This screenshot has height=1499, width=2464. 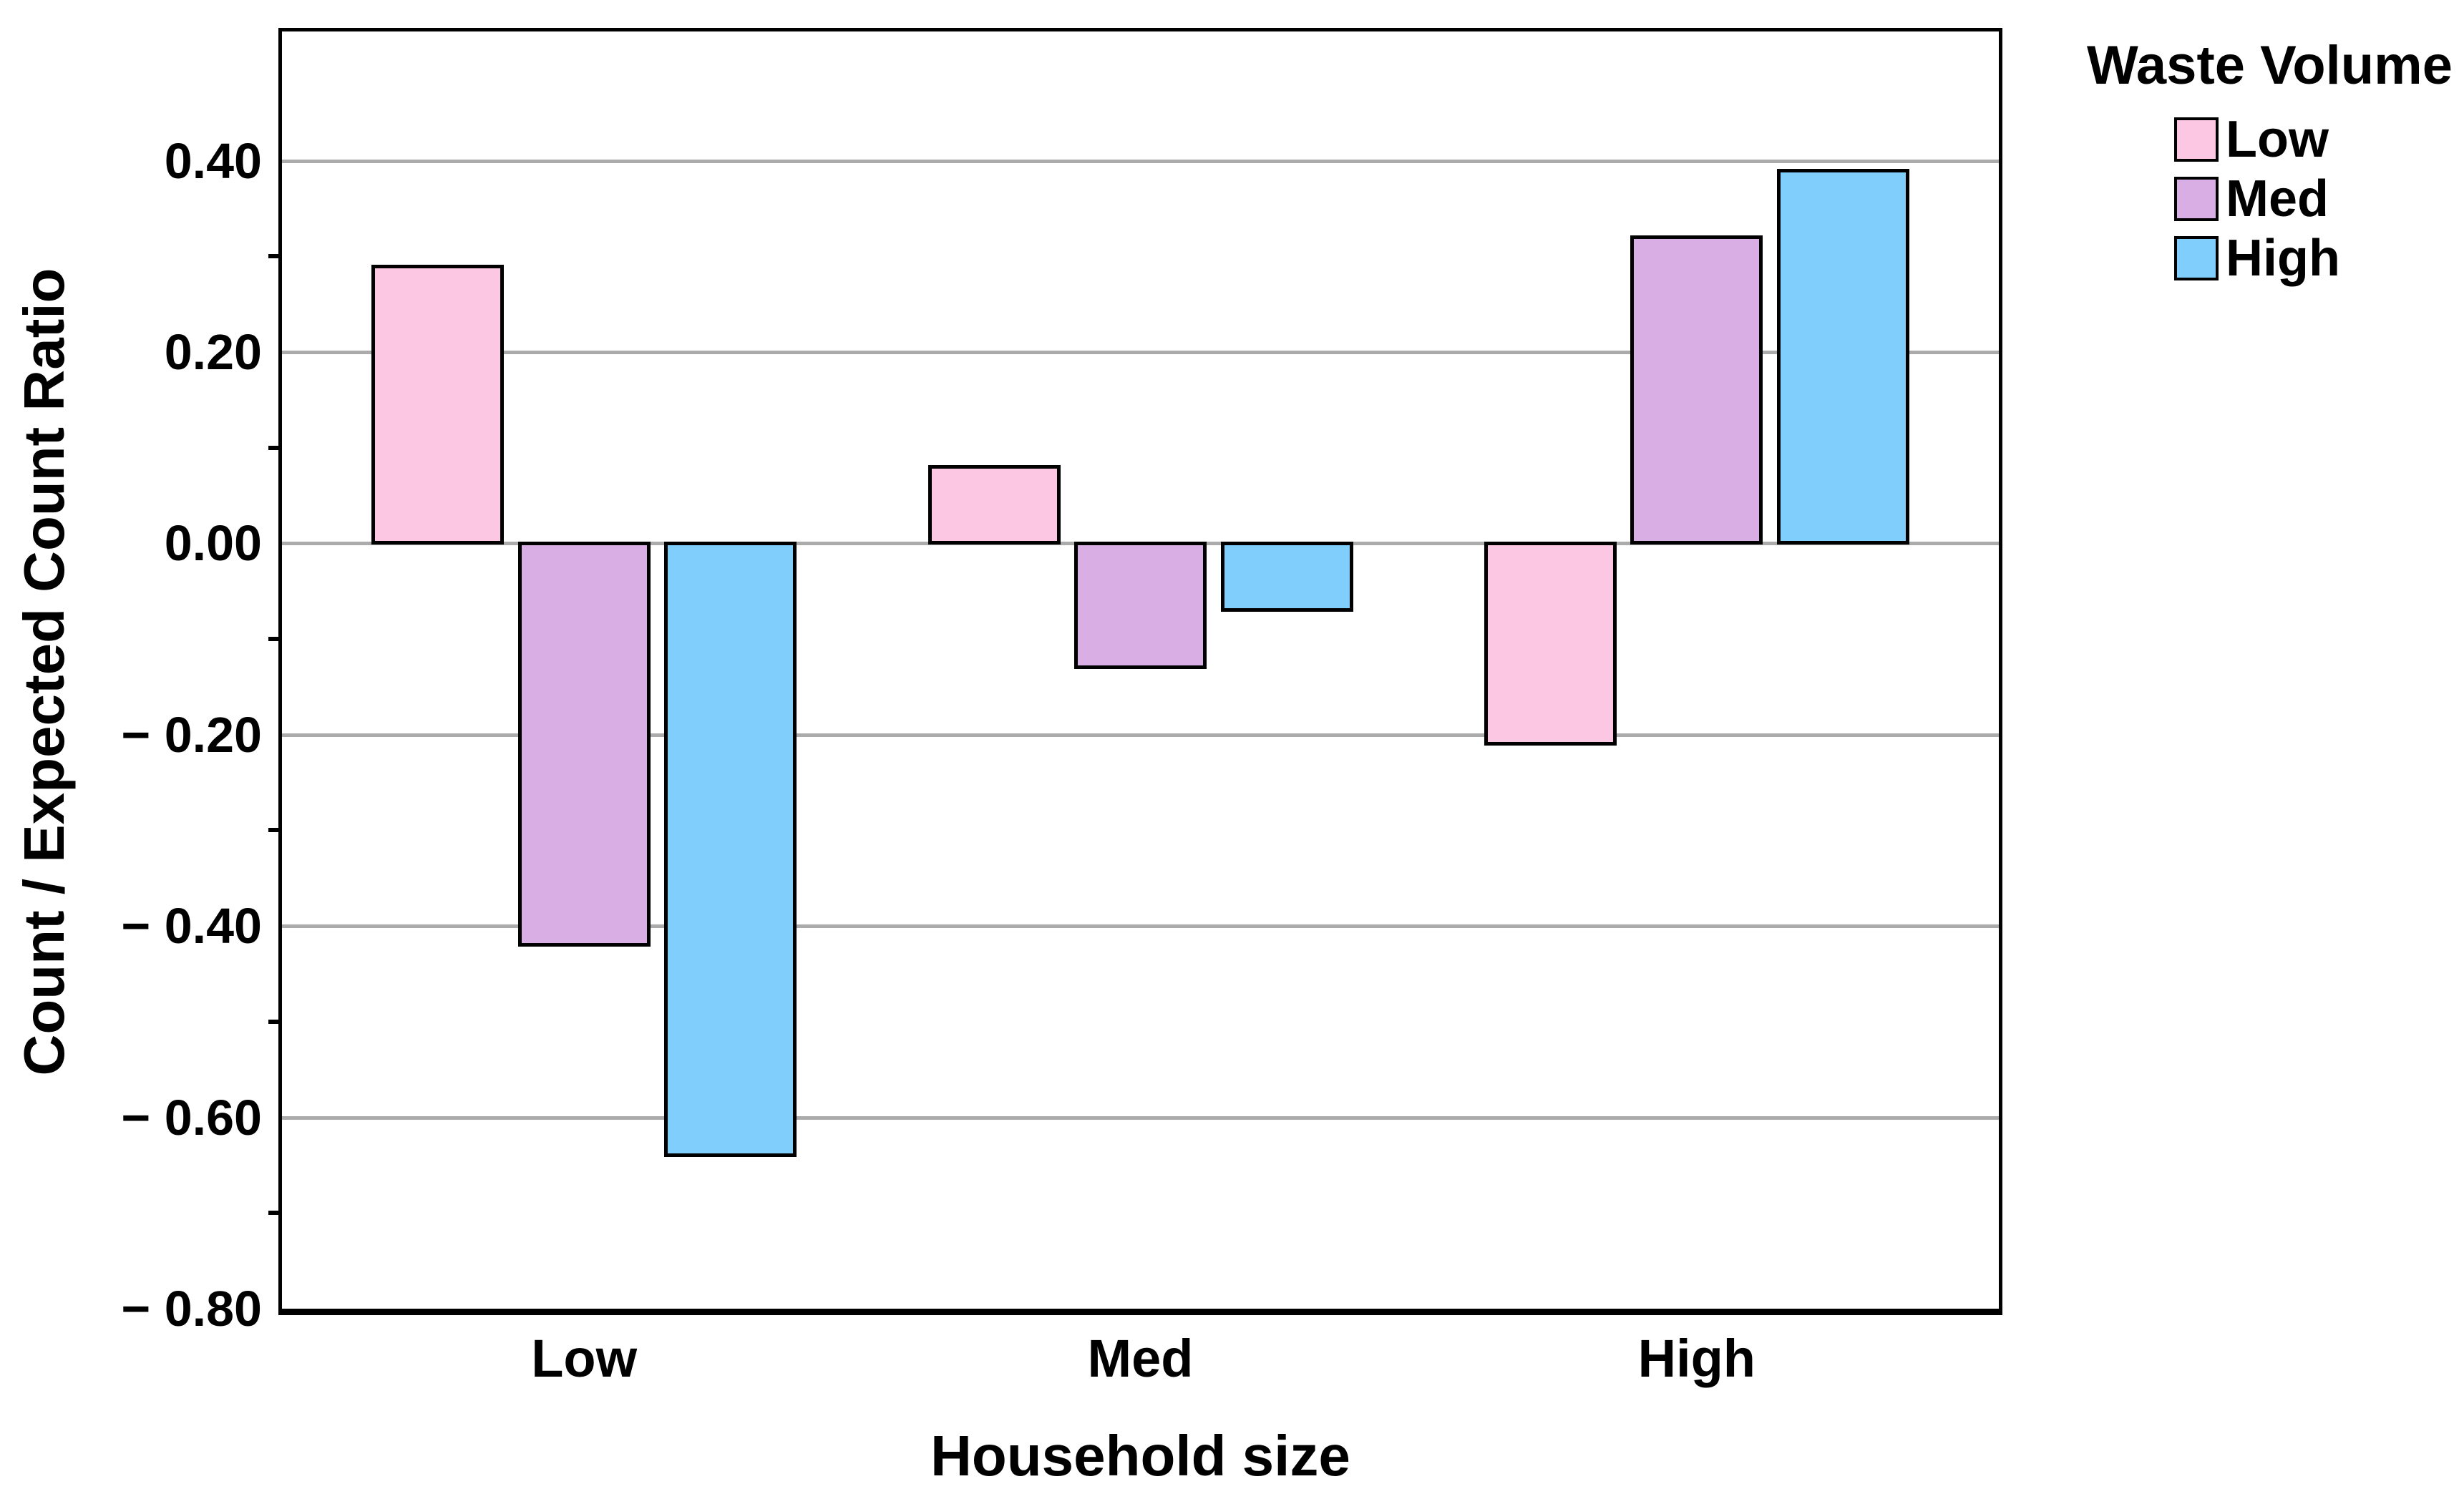 I want to click on gridline-− 0.40, so click(x=1140, y=926).